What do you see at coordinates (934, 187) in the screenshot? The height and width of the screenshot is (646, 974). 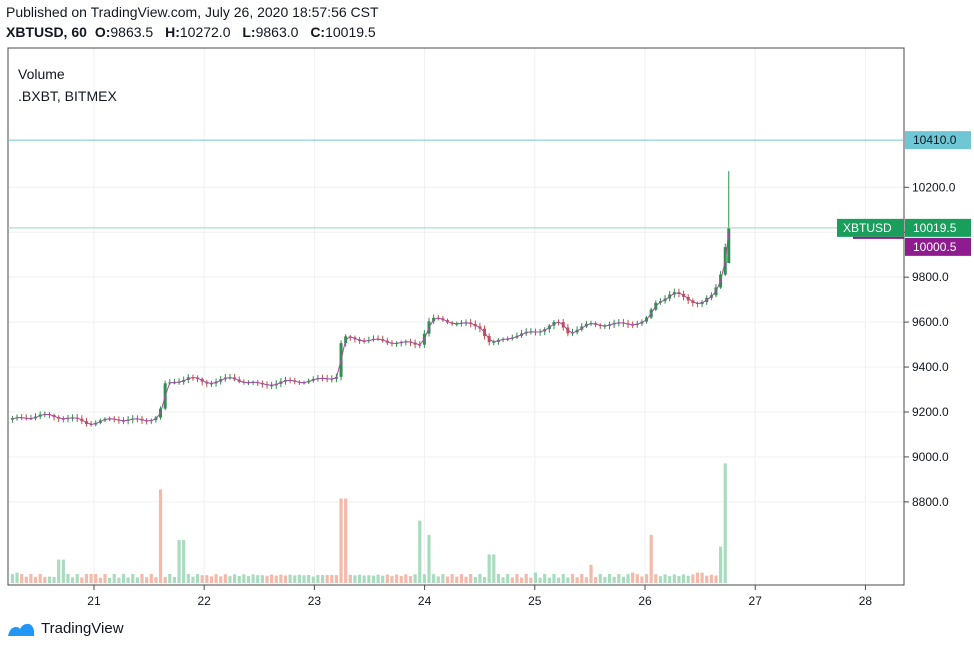 I see `price-tick-label: 10200.0` at bounding box center [934, 187].